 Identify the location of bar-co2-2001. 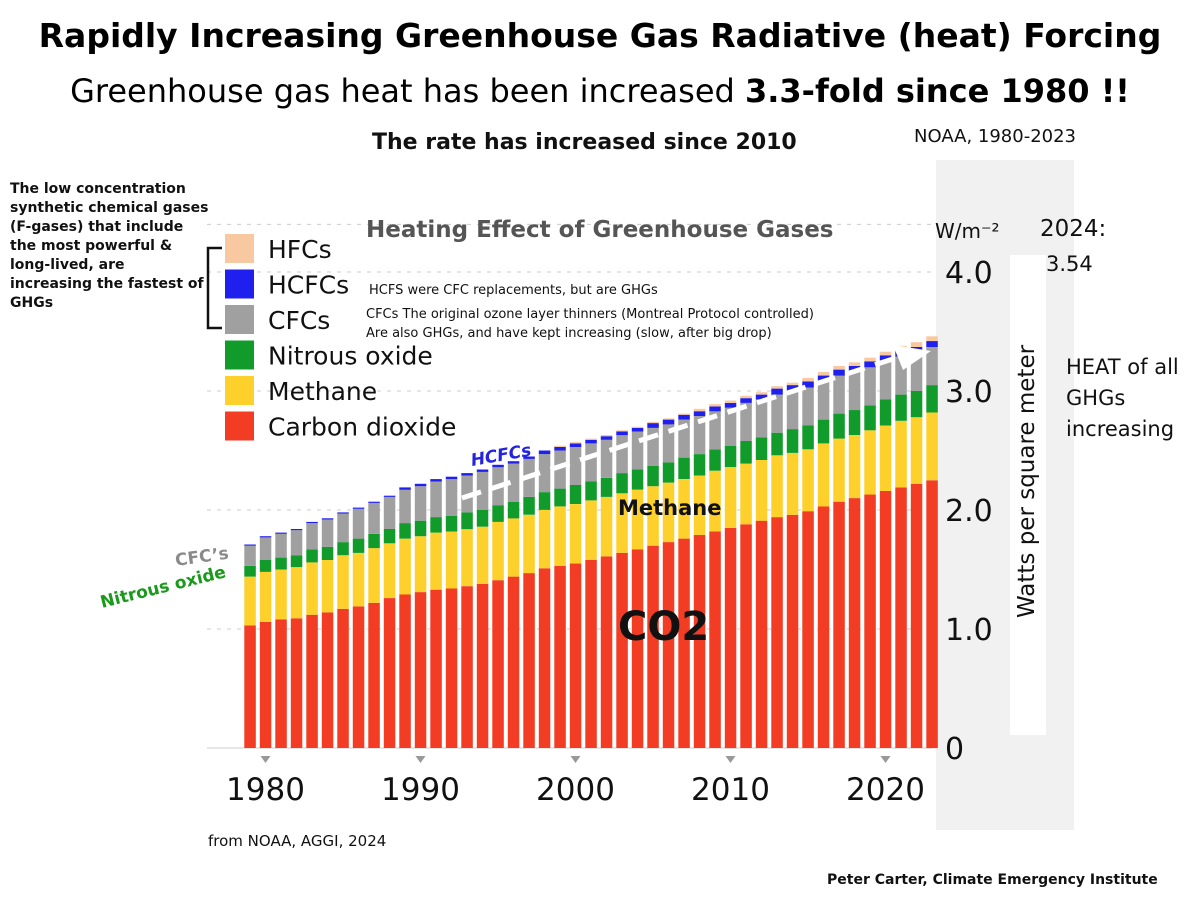
(591, 654).